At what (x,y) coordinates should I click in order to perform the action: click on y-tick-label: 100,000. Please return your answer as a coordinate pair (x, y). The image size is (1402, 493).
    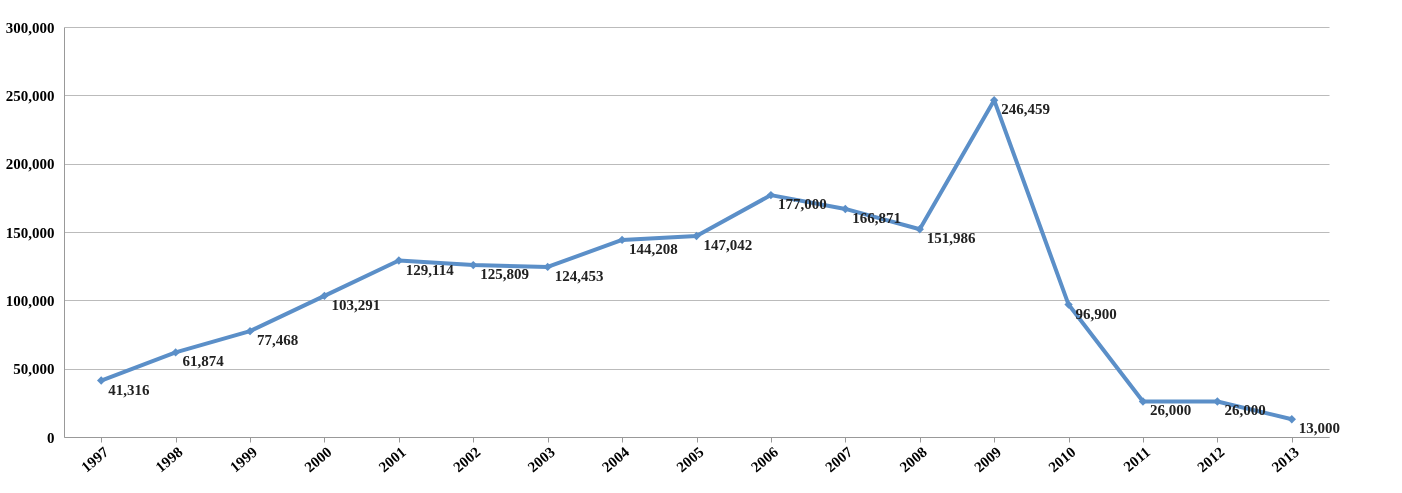
    Looking at the image, I should click on (30, 300).